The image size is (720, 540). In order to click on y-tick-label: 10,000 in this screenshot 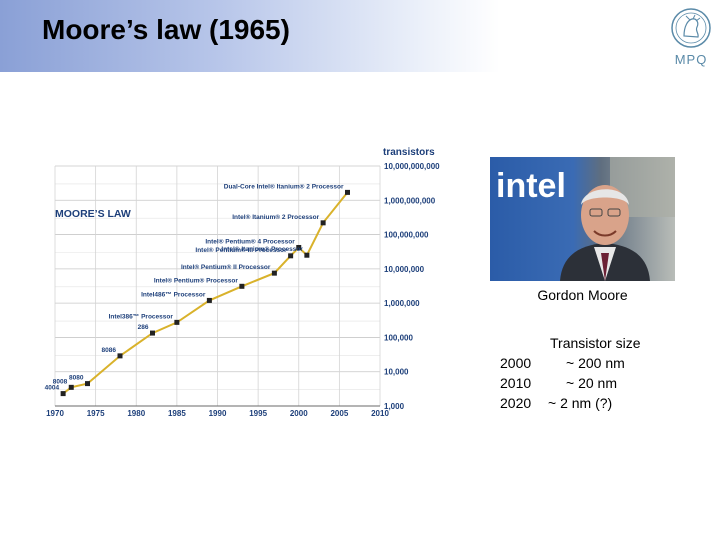, I will do `click(396, 372)`.